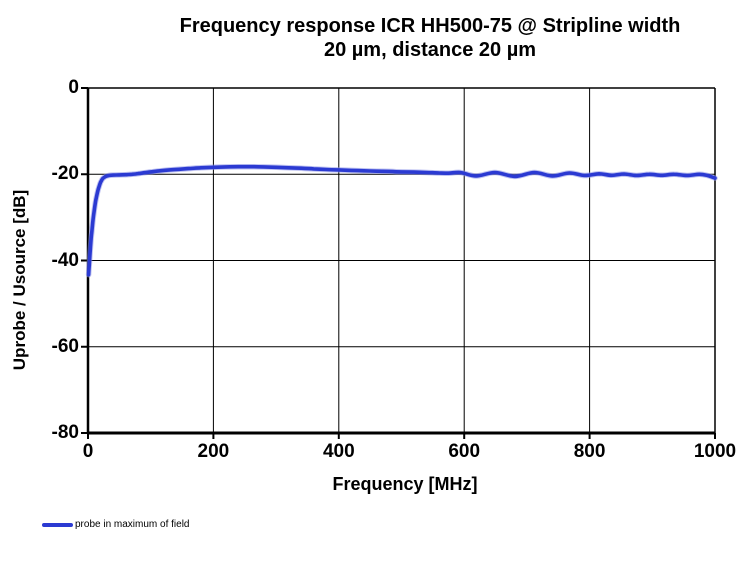 This screenshot has width=750, height=561. What do you see at coordinates (464, 451) in the screenshot?
I see `x-tick-label: 600` at bounding box center [464, 451].